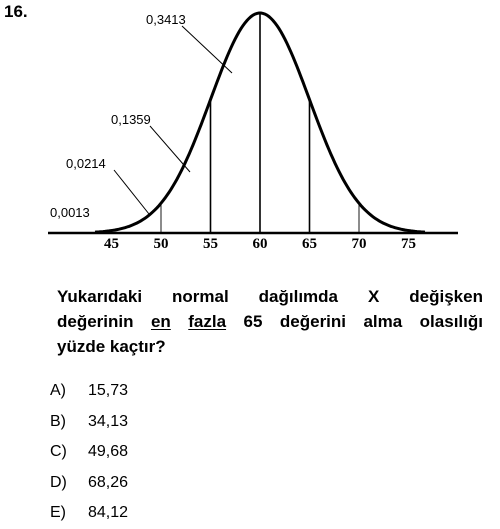  I want to click on stem-word: alma, so click(383, 321).